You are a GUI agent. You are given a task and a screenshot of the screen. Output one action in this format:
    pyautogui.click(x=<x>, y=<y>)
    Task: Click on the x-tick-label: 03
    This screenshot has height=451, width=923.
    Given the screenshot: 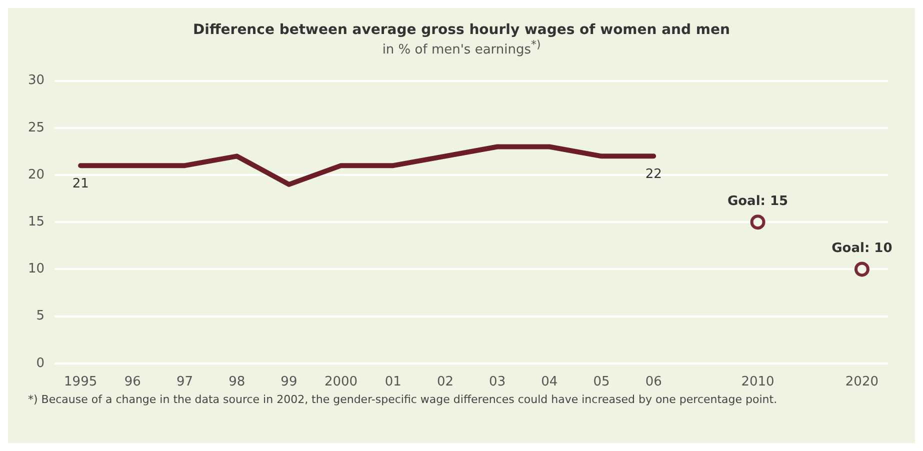 What is the action you would take?
    pyautogui.click(x=497, y=382)
    